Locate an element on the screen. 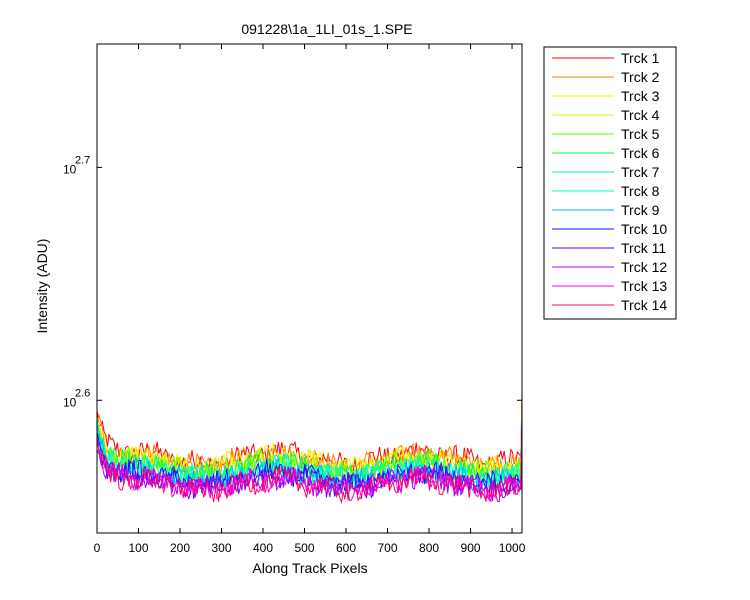  x-tick-label: 300 is located at coordinates (221, 548).